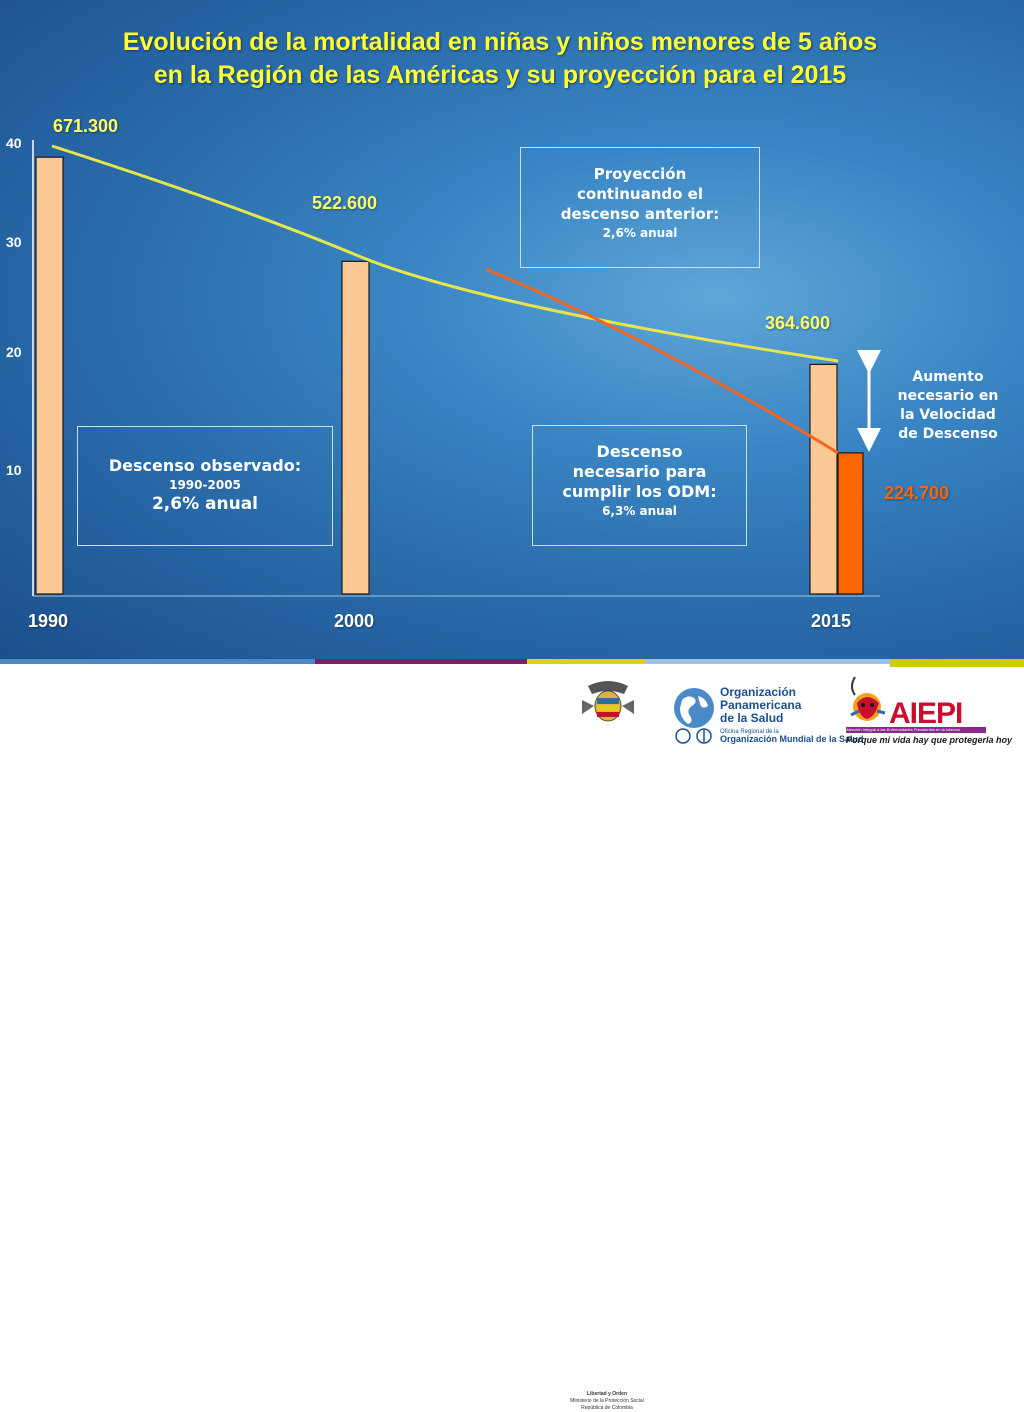 The image size is (1024, 1412). I want to click on x-tick-label: 1990, so click(48, 621).